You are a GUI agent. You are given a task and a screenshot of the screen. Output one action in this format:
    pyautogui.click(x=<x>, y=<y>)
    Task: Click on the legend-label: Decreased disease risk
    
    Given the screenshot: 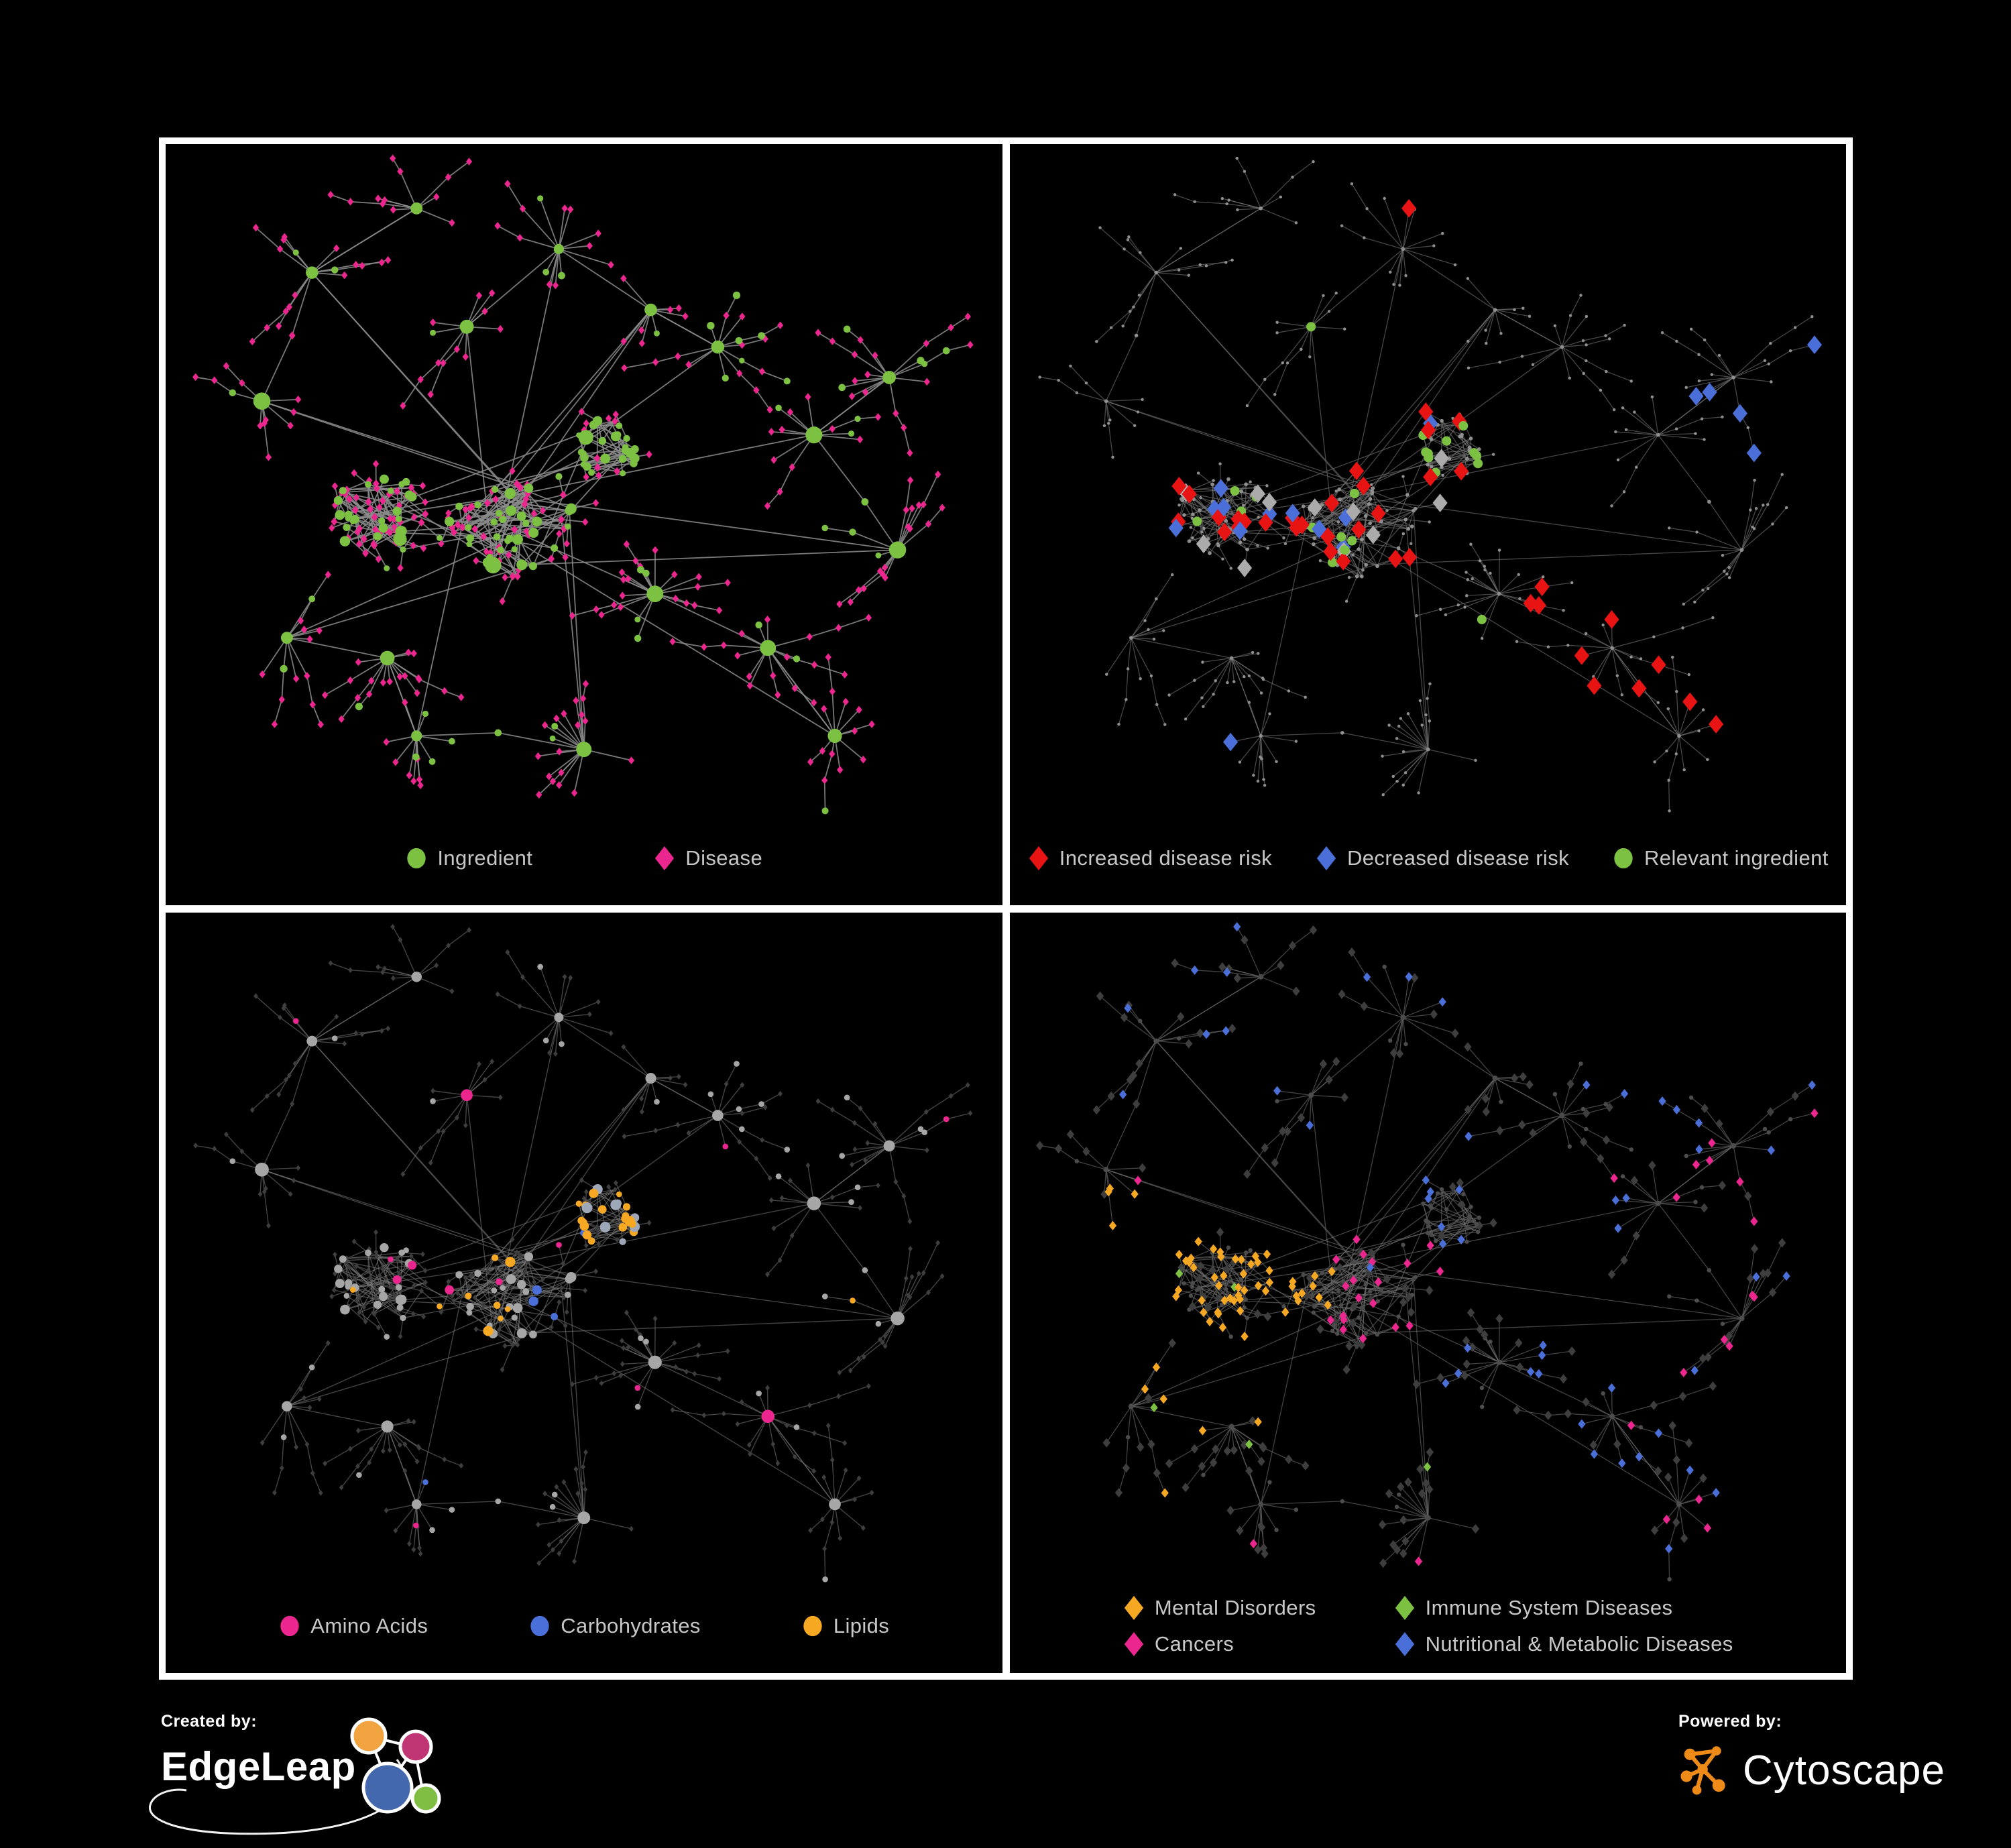 What is the action you would take?
    pyautogui.click(x=1458, y=858)
    